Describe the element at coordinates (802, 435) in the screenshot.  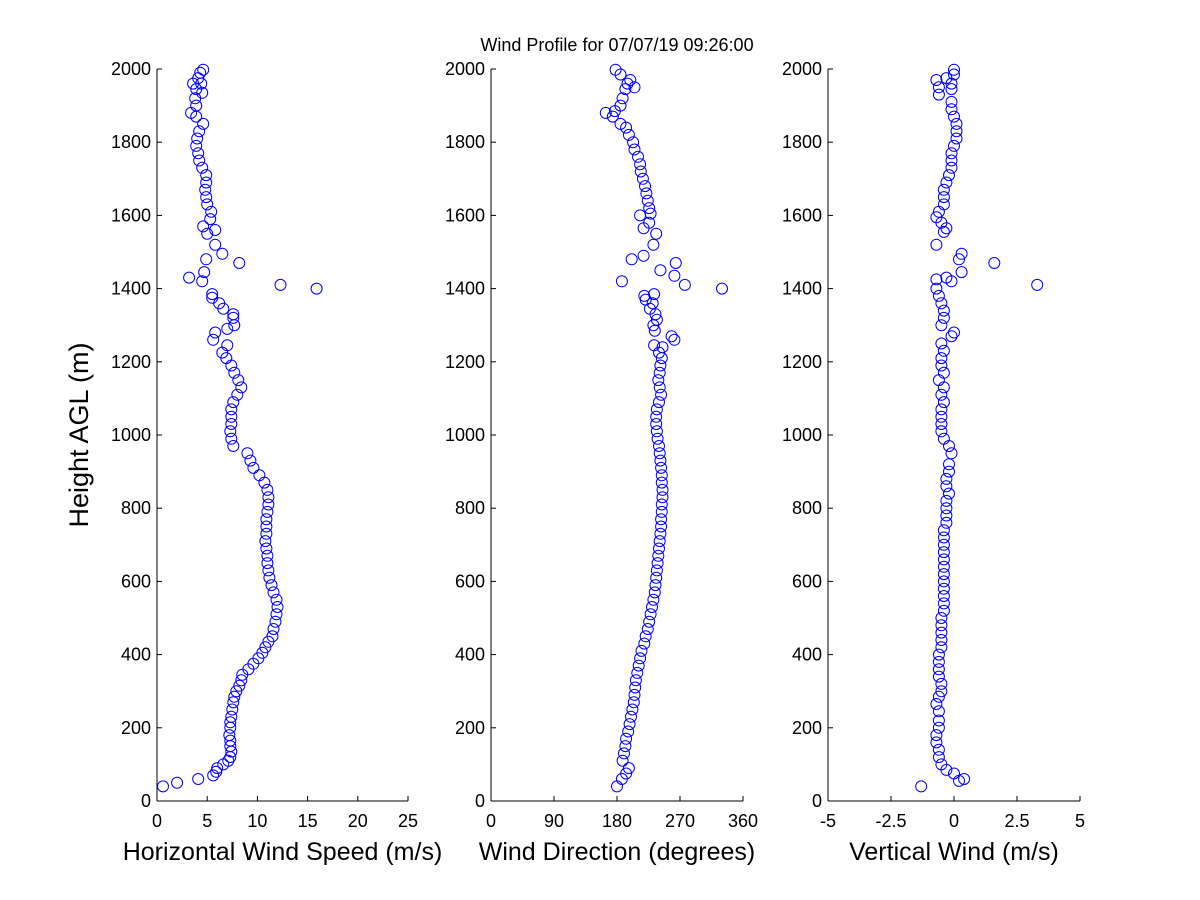
I see `y-tick-label: 1000` at that location.